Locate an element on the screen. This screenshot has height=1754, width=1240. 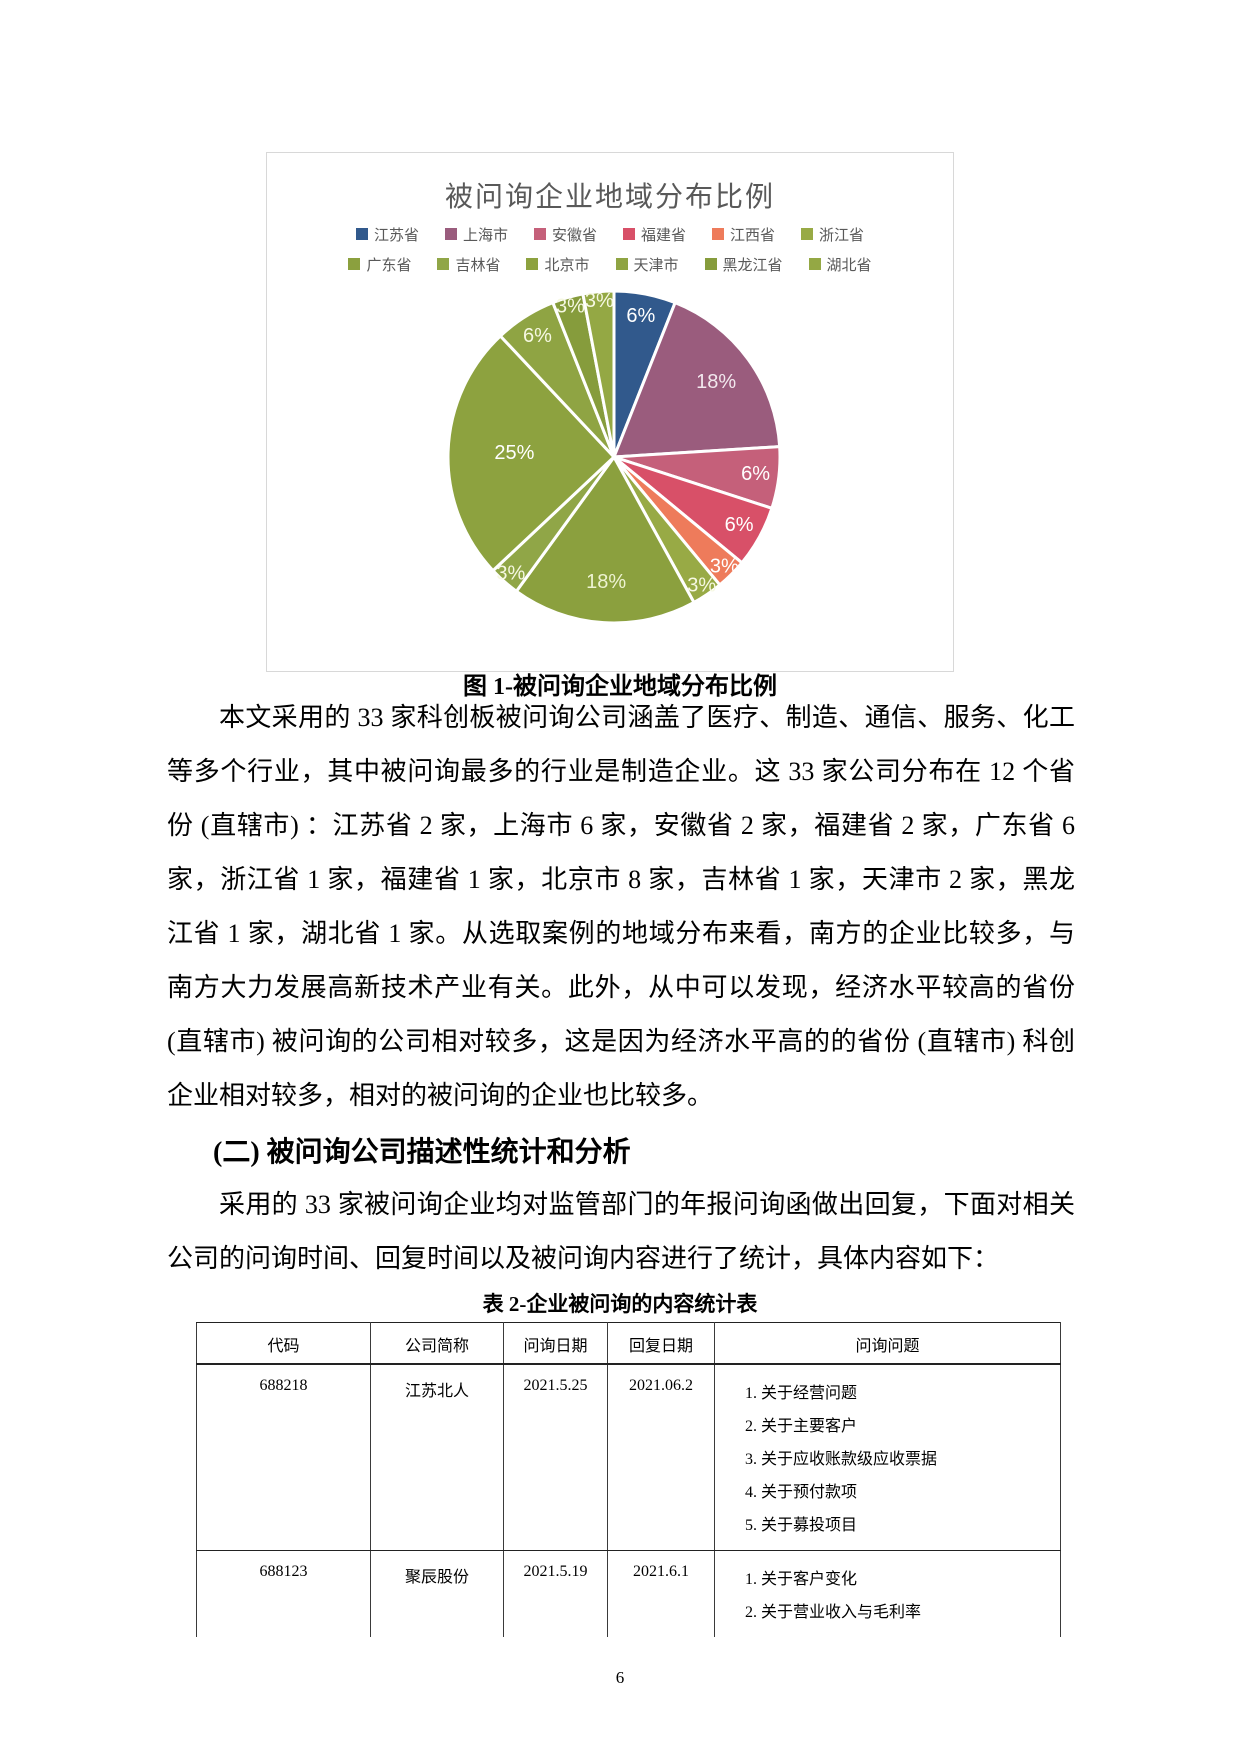
legend-item-天津市: 天津市 is located at coordinates (647, 264).